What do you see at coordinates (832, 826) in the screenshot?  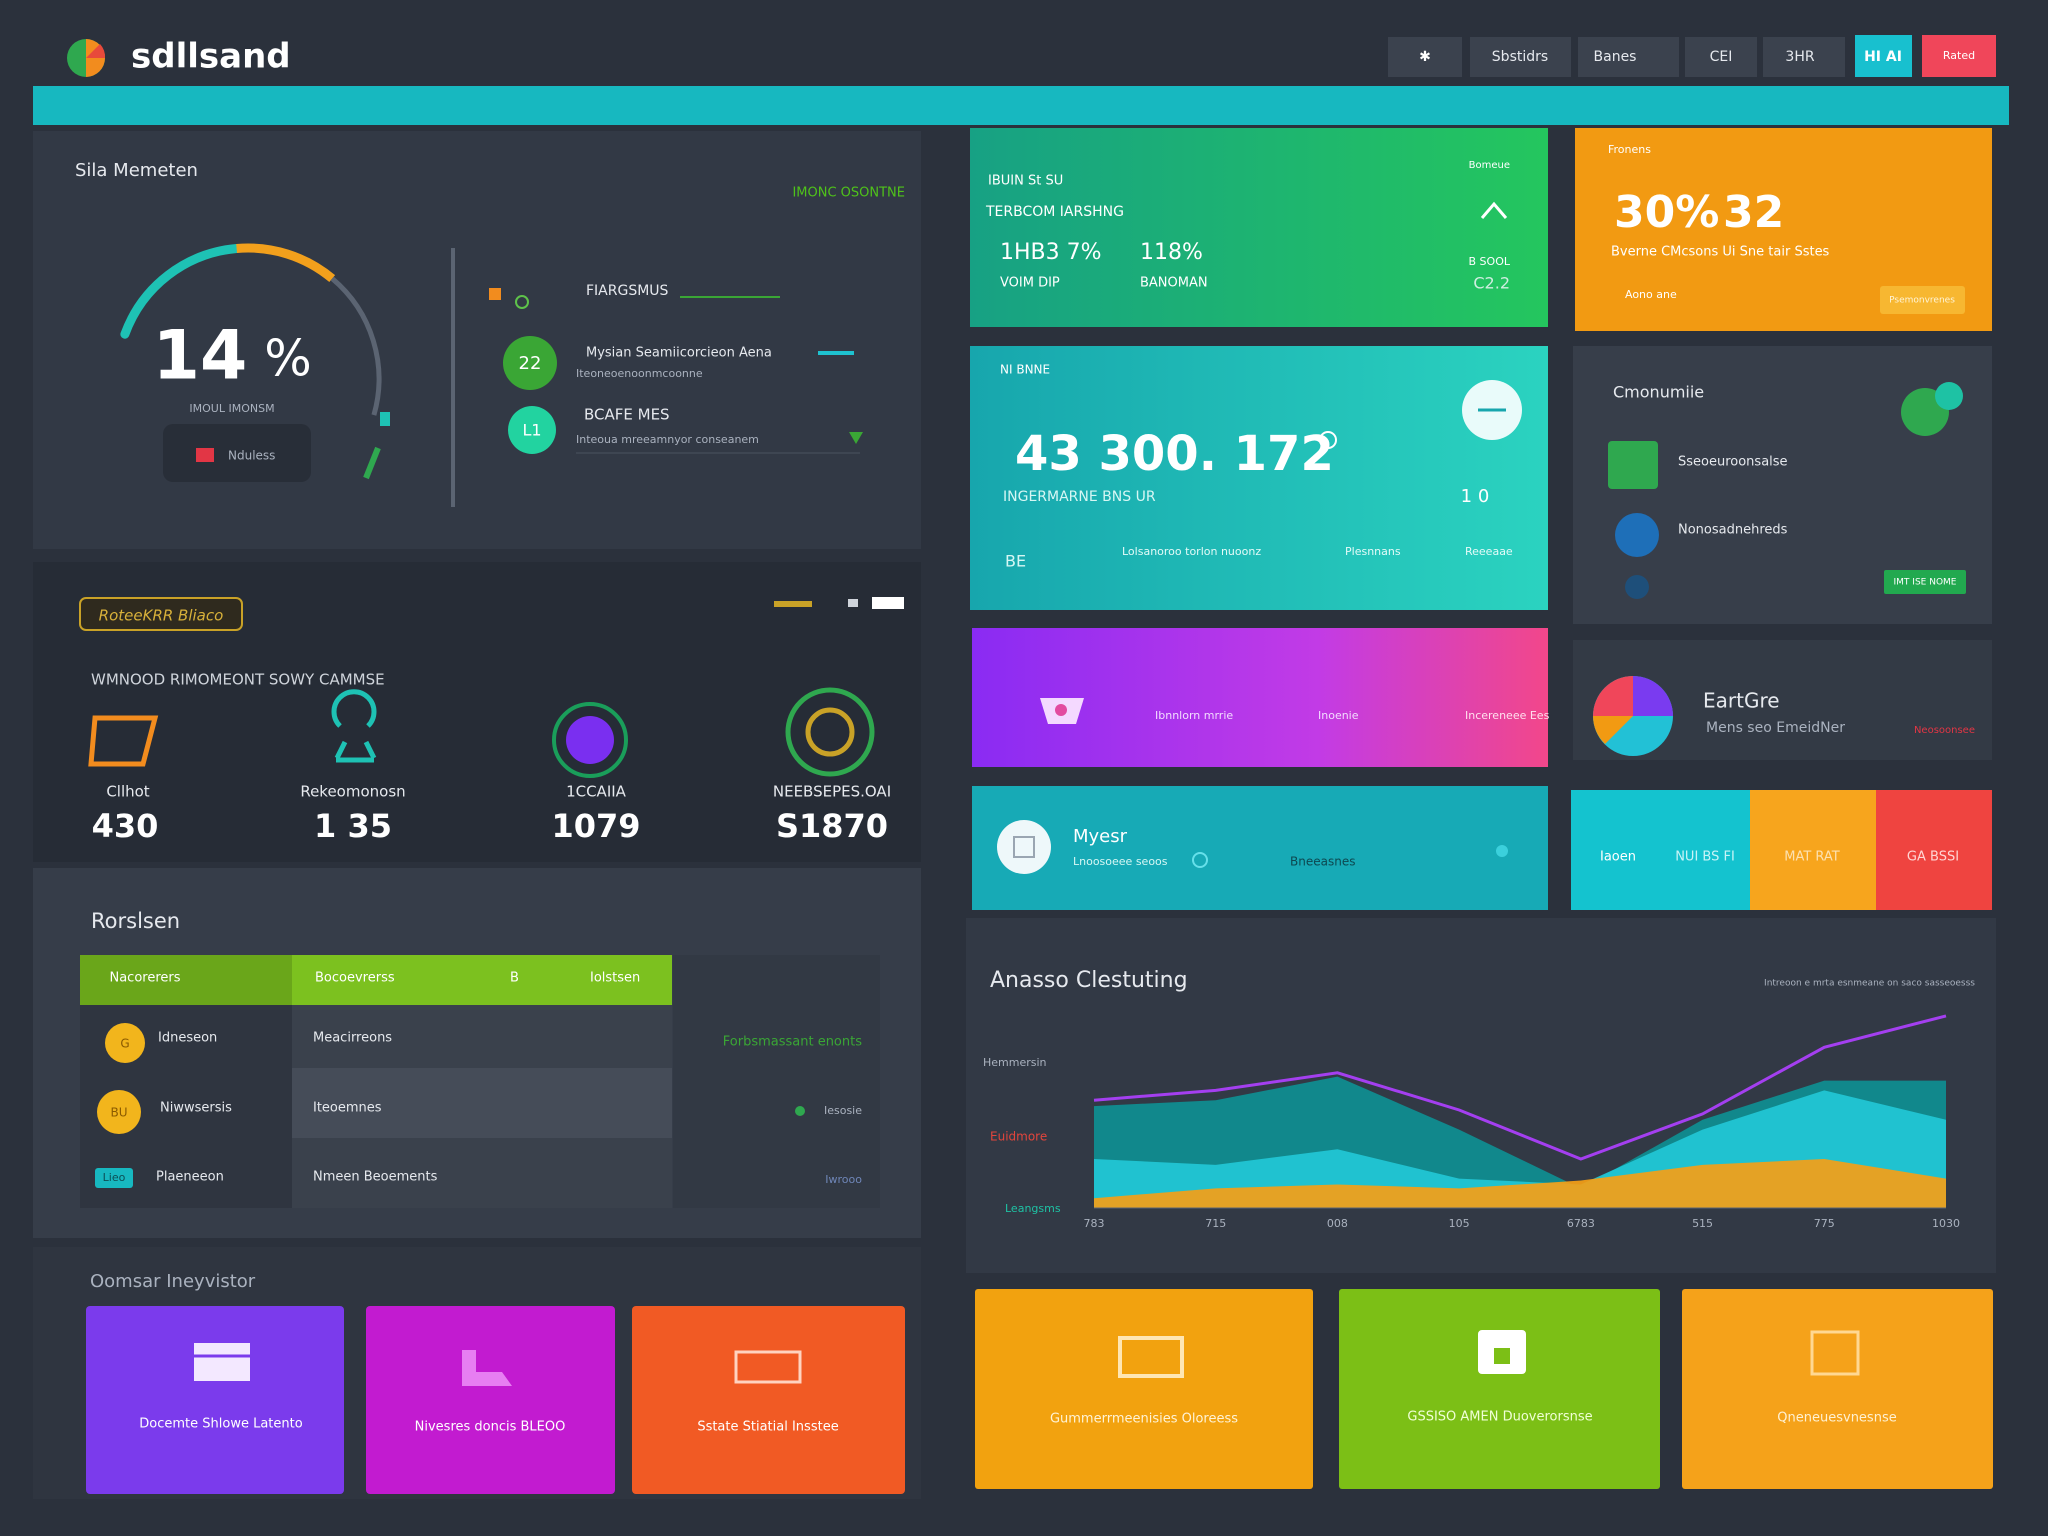 I see `stat-value: S1870` at bounding box center [832, 826].